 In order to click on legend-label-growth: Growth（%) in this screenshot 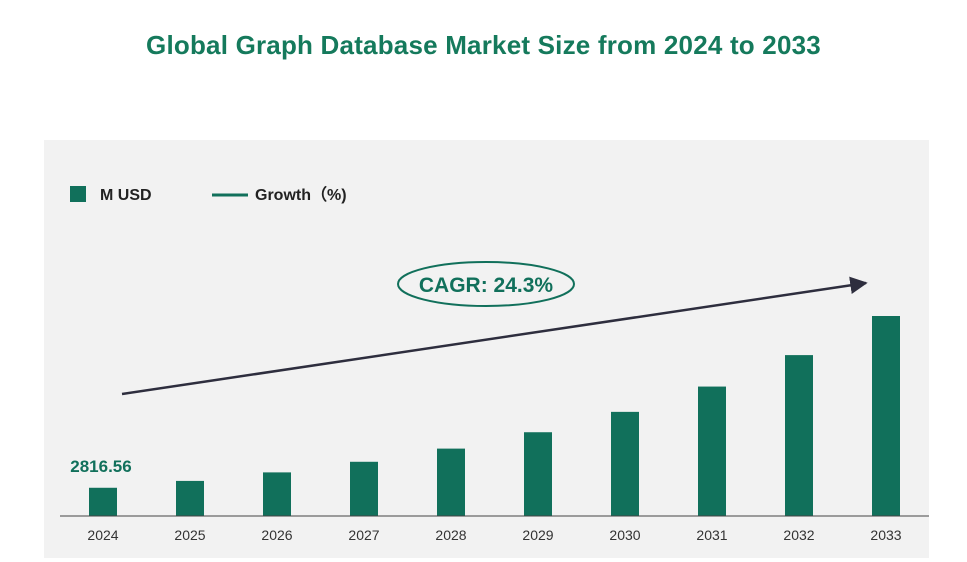, I will do `click(301, 195)`.